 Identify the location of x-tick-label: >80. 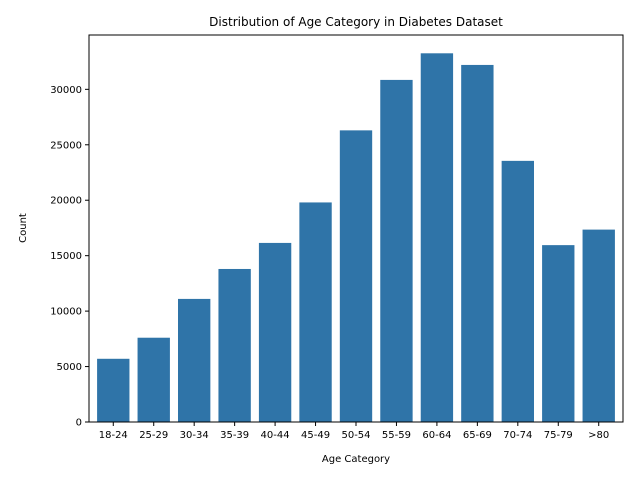
(598, 435).